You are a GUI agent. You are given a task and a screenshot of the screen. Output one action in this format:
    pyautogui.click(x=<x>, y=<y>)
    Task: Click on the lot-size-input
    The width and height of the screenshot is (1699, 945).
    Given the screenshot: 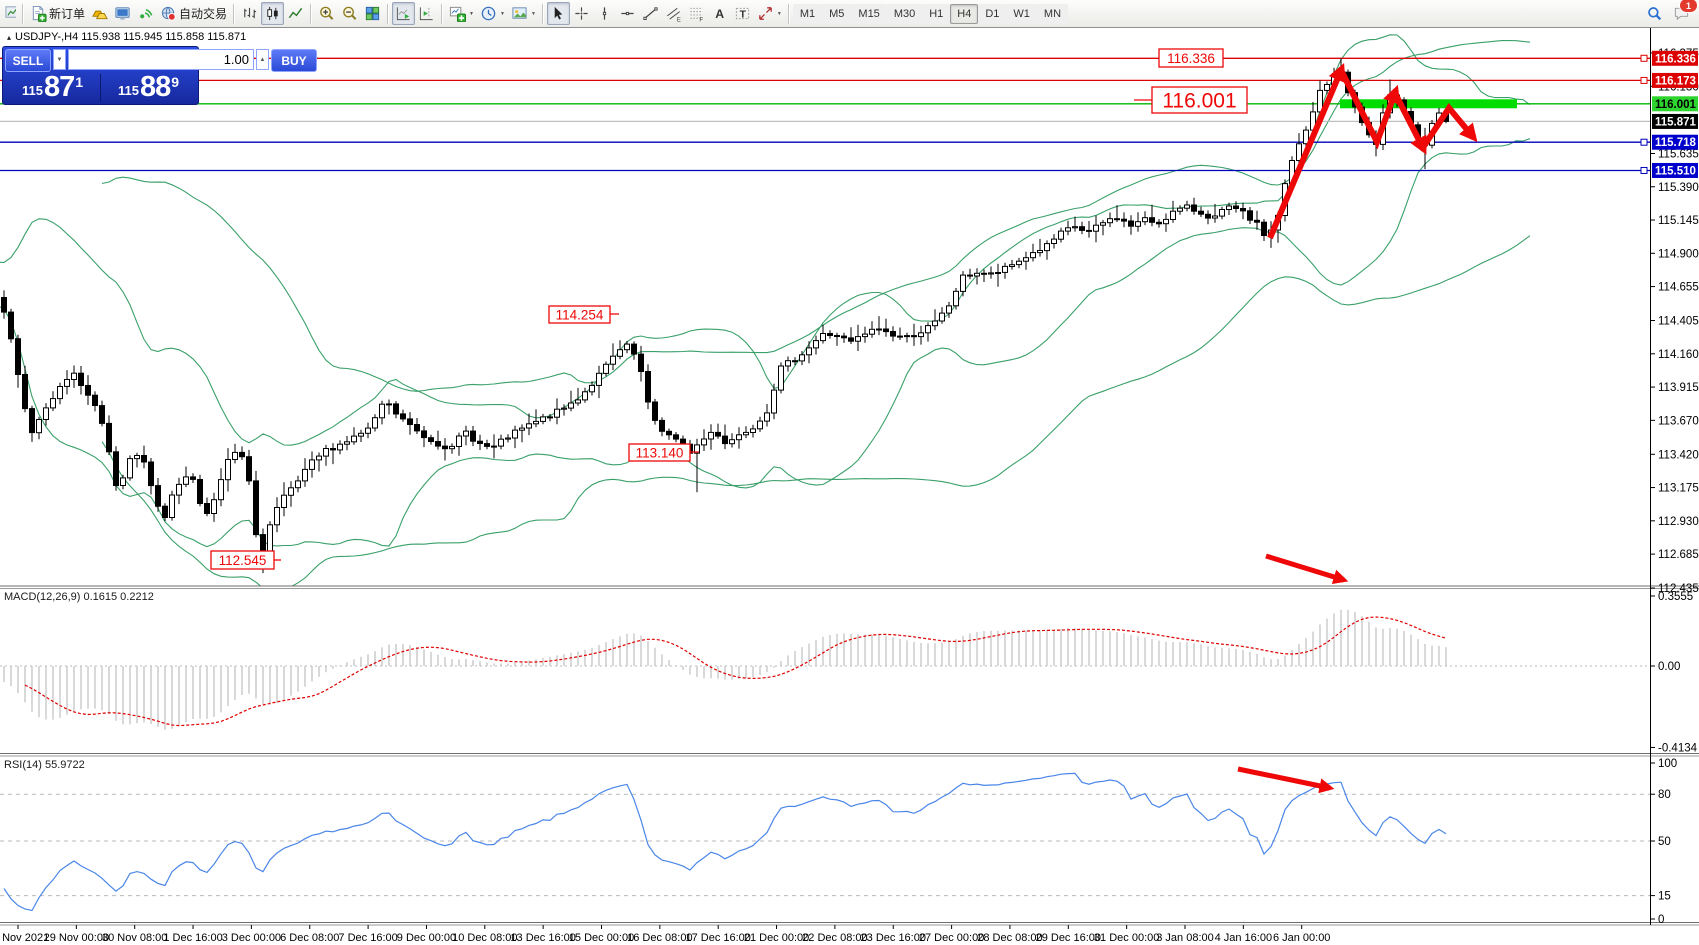 What is the action you would take?
    pyautogui.click(x=161, y=59)
    